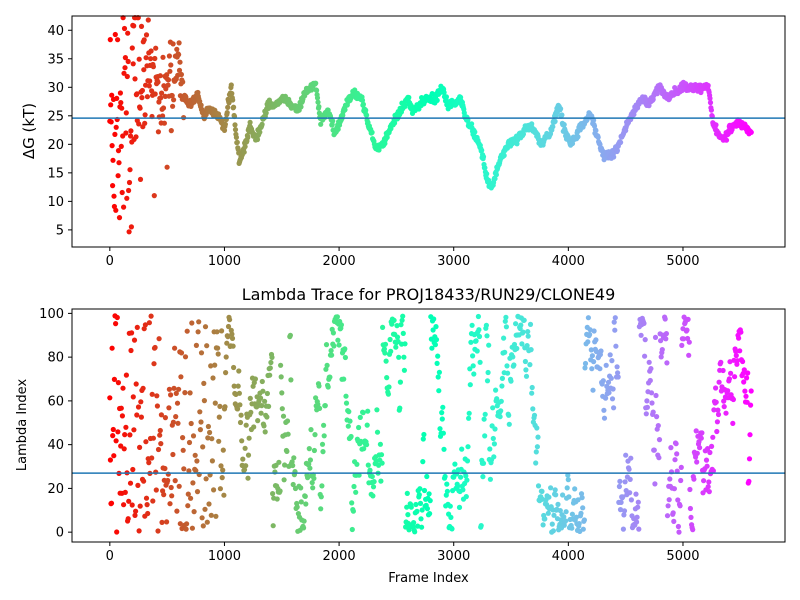  I want to click on lambda-y-ticks: 0 20 40 60 80 100, so click(55, 424).